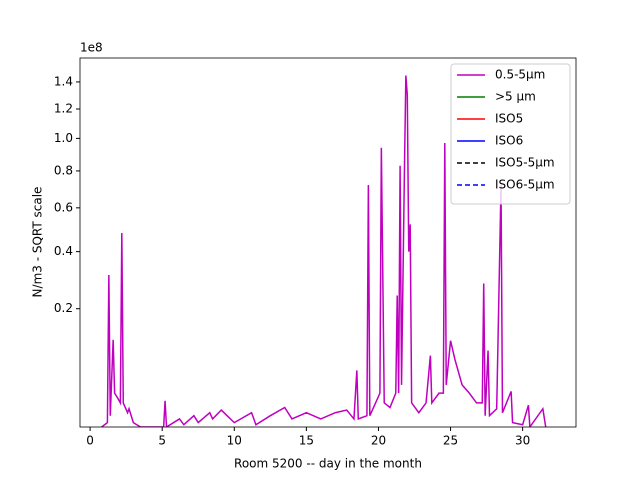  What do you see at coordinates (63, 308) in the screenshot?
I see `y-tick-label: 0.2` at bounding box center [63, 308].